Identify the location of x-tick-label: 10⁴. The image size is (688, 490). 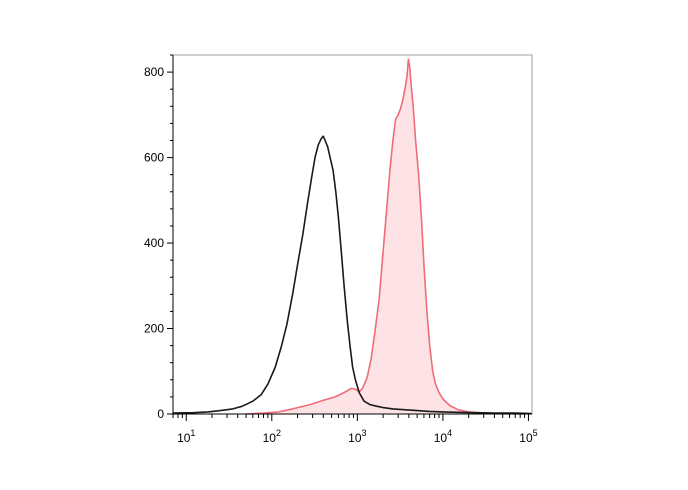
(443, 436).